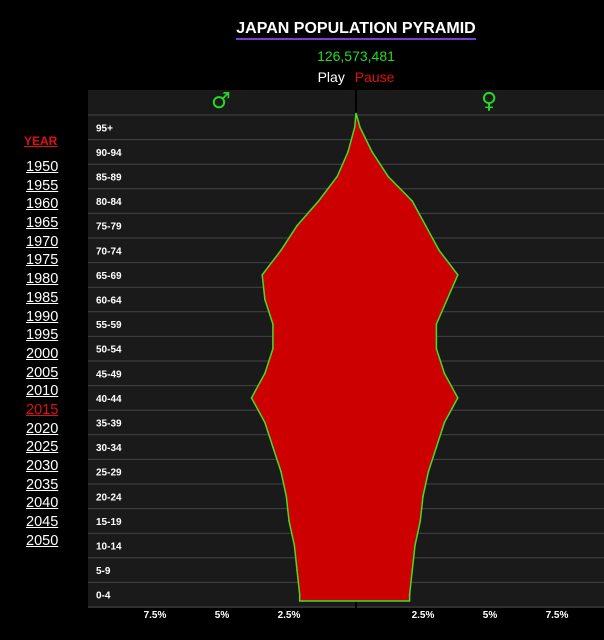  I want to click on female-point-95+, so click(360, 127).